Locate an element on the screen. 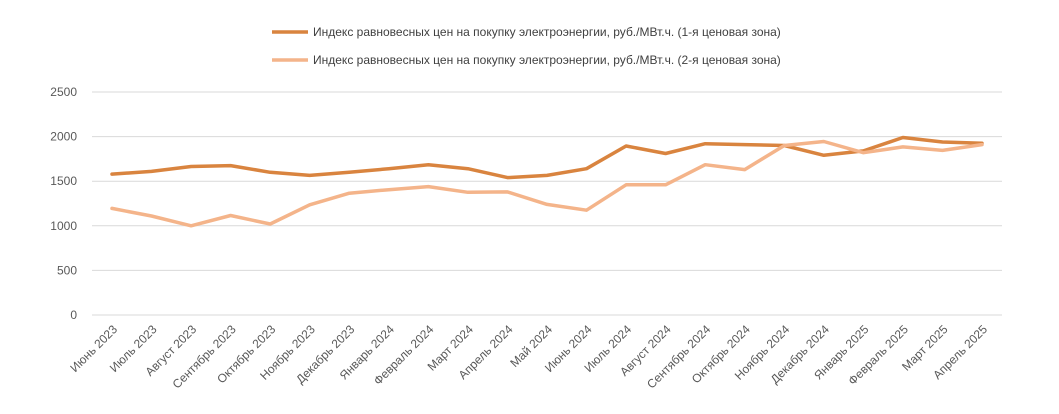  y-tick-label: 2500 is located at coordinates (63, 92).